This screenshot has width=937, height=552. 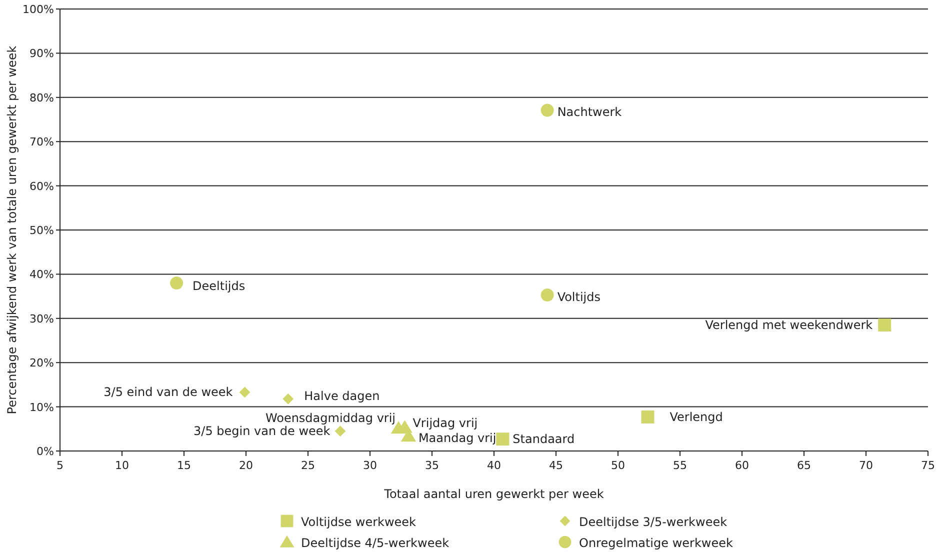 What do you see at coordinates (42, 53) in the screenshot?
I see `y-tick-label: 90%` at bounding box center [42, 53].